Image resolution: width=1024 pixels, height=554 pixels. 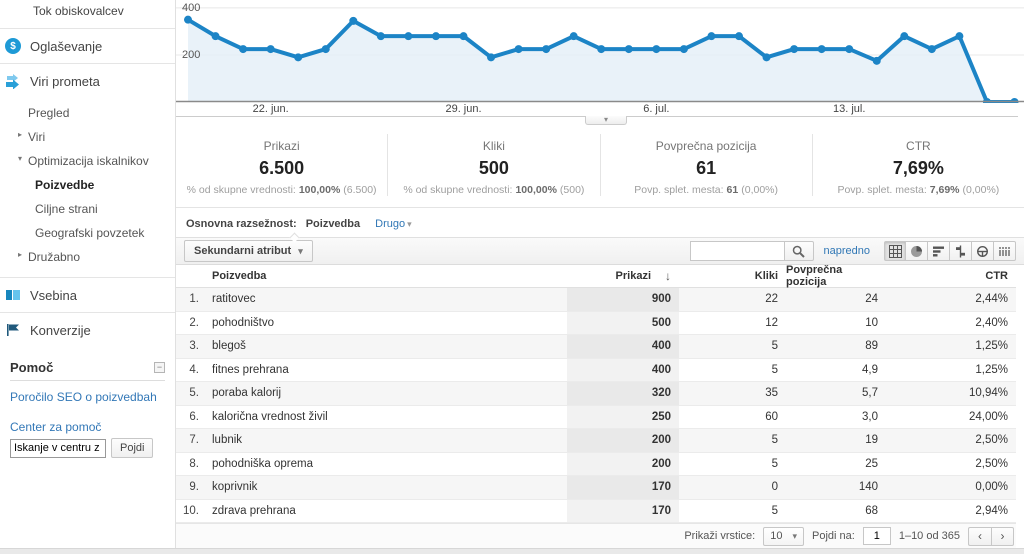 I want to click on table-view-button, so click(x=895, y=251).